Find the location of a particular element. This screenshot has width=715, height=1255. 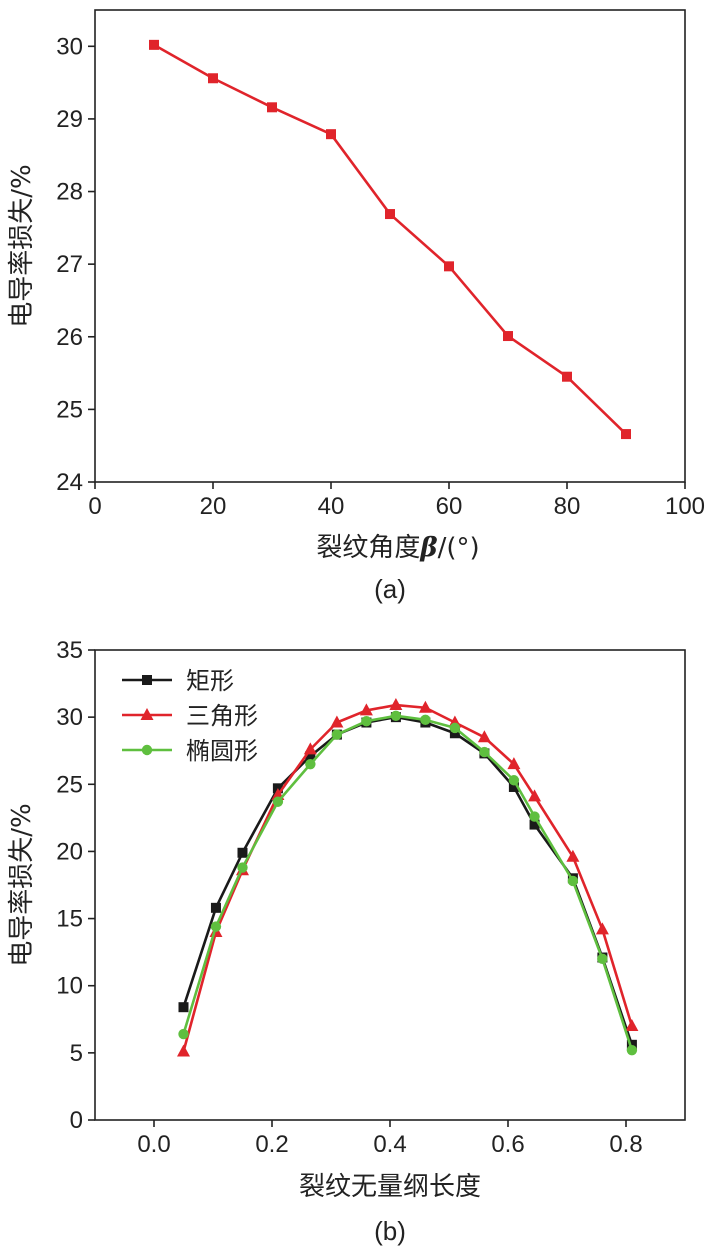

chart-a-ytick-label: 29 is located at coordinates (69, 119).